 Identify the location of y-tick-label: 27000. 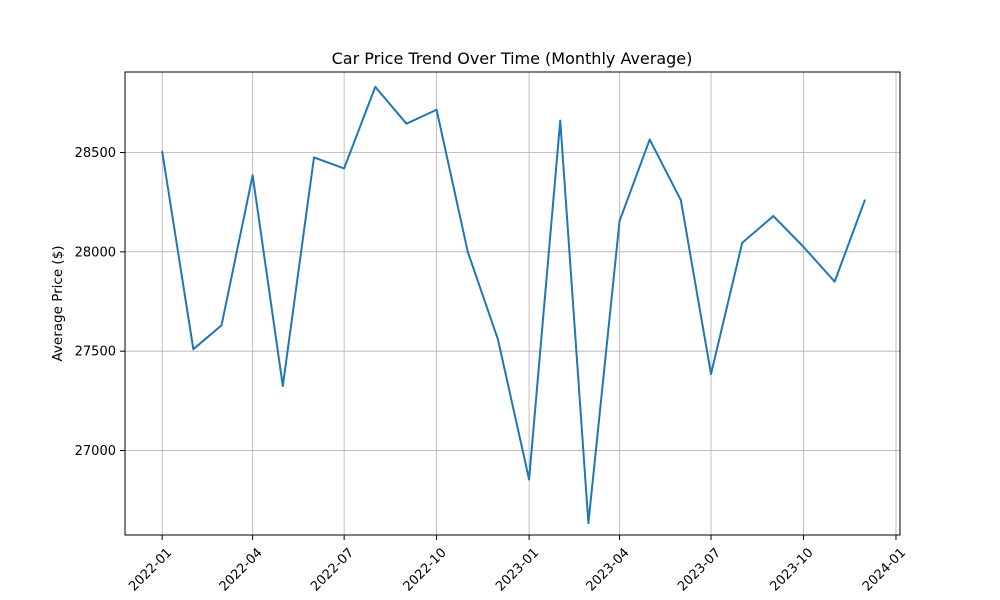
(95, 451).